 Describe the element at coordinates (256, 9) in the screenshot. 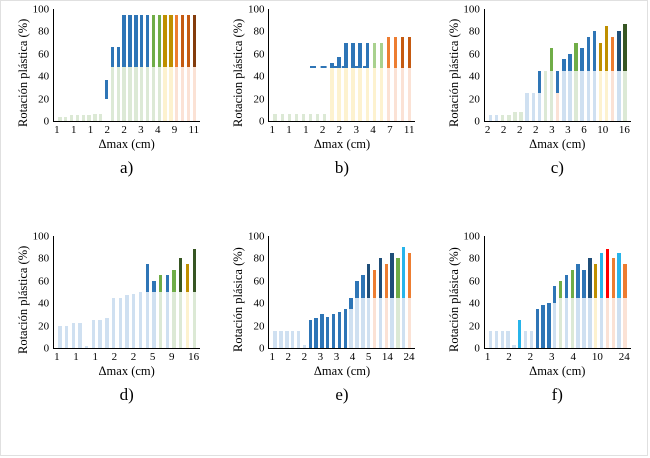

I see `y-tick-label: 100` at that location.